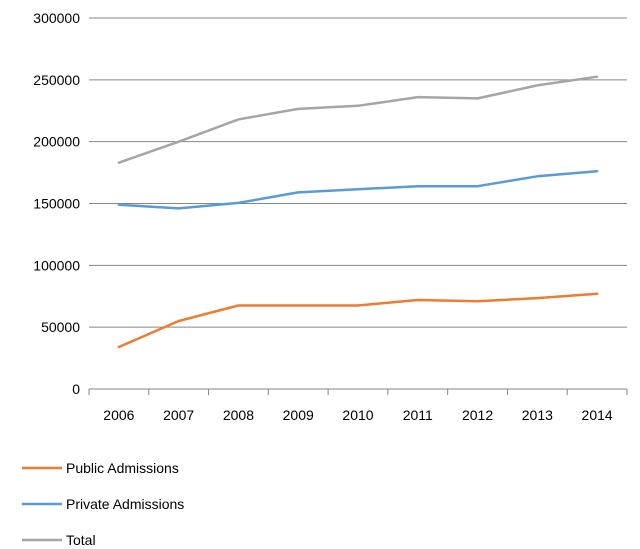 This screenshot has height=549, width=640. I want to click on x-tick-label: 2014, so click(597, 415).